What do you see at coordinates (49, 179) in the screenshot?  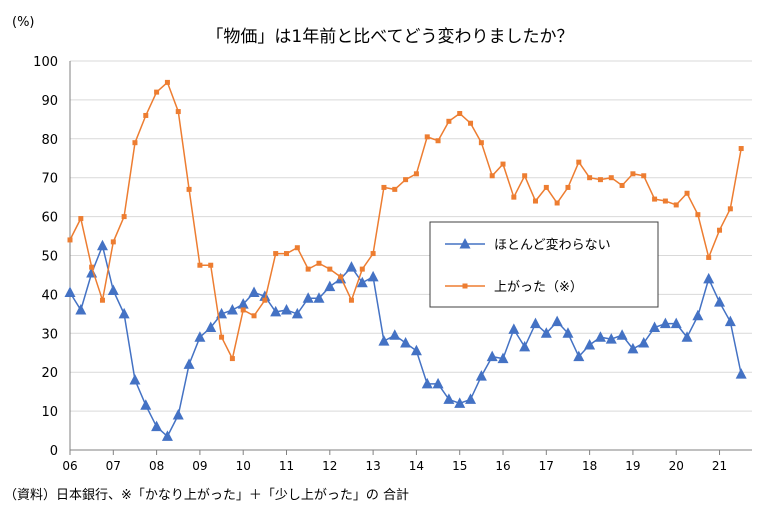 I see `y-tick-label: 70` at bounding box center [49, 179].